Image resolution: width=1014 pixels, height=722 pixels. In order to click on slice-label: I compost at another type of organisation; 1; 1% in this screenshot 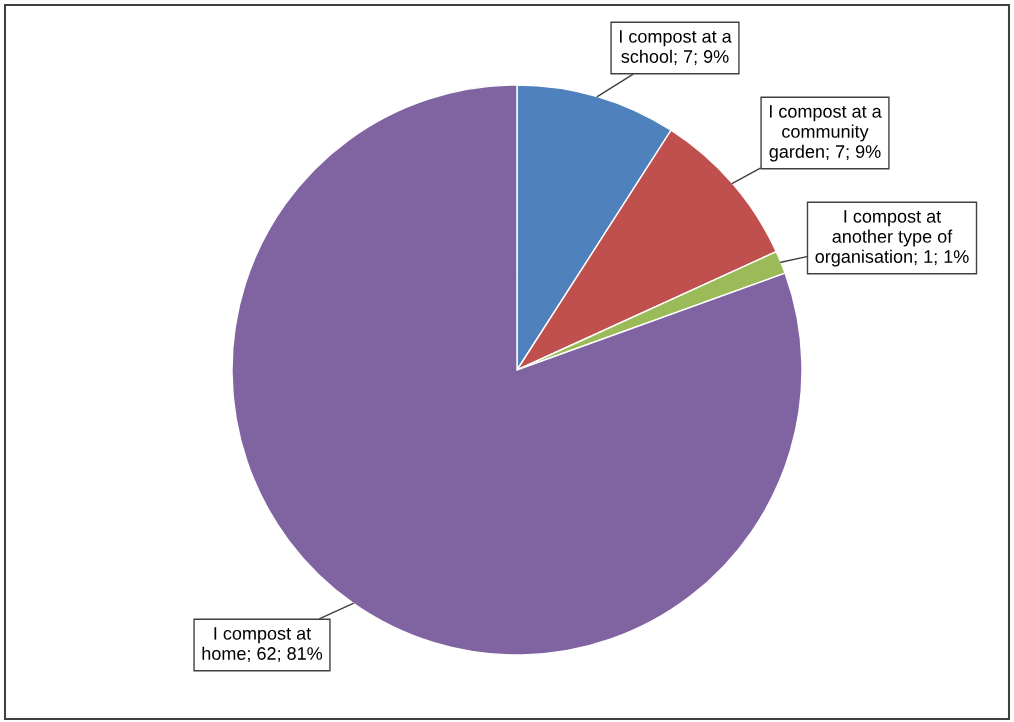, I will do `click(892, 238)`.